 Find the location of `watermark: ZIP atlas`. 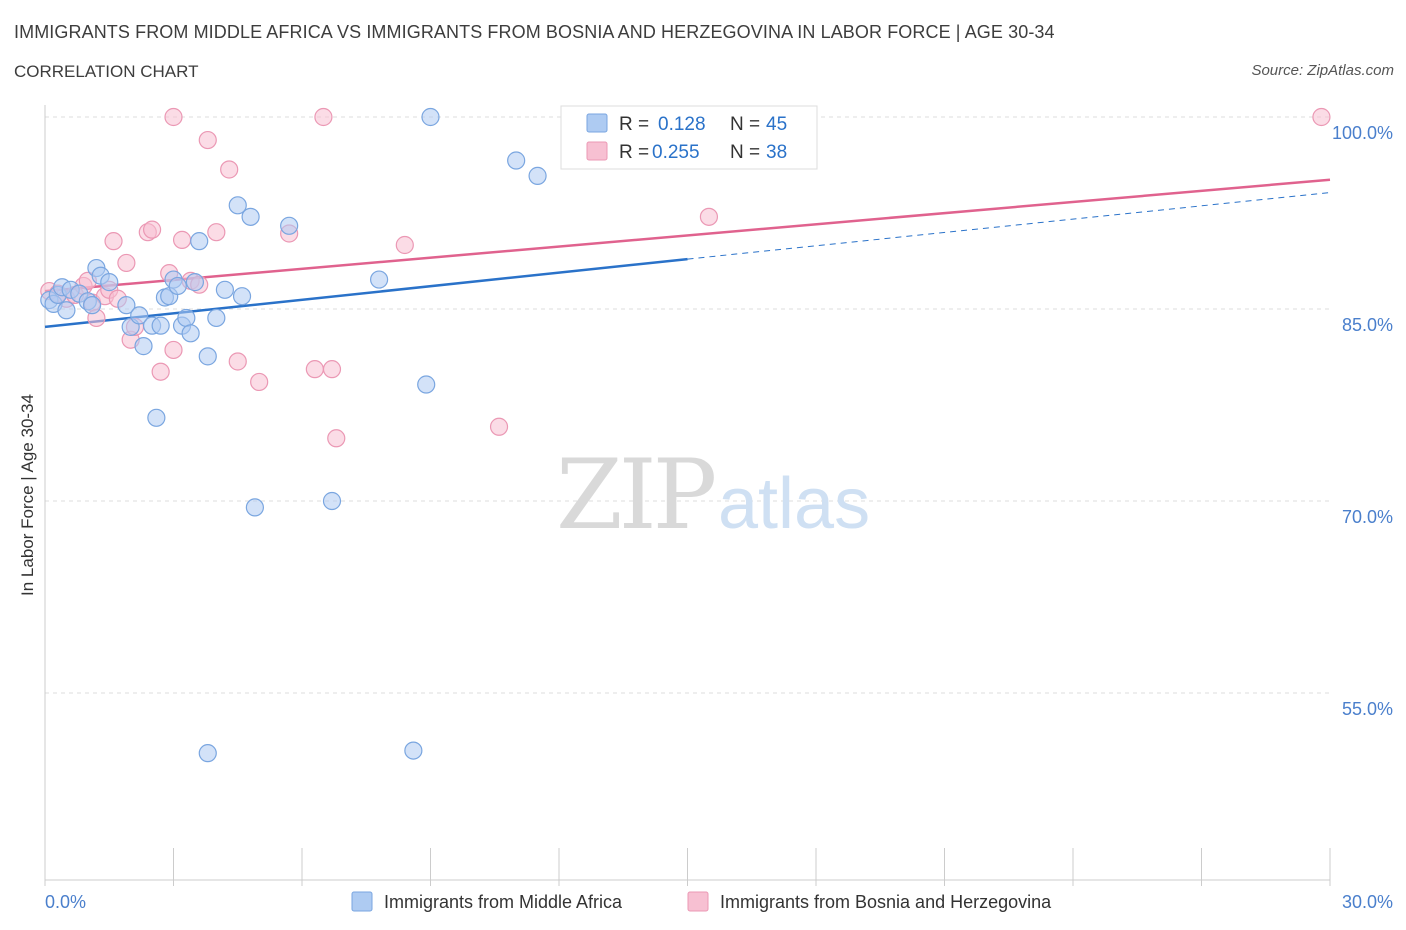

watermark: ZIP atlas is located at coordinates (713, 495).